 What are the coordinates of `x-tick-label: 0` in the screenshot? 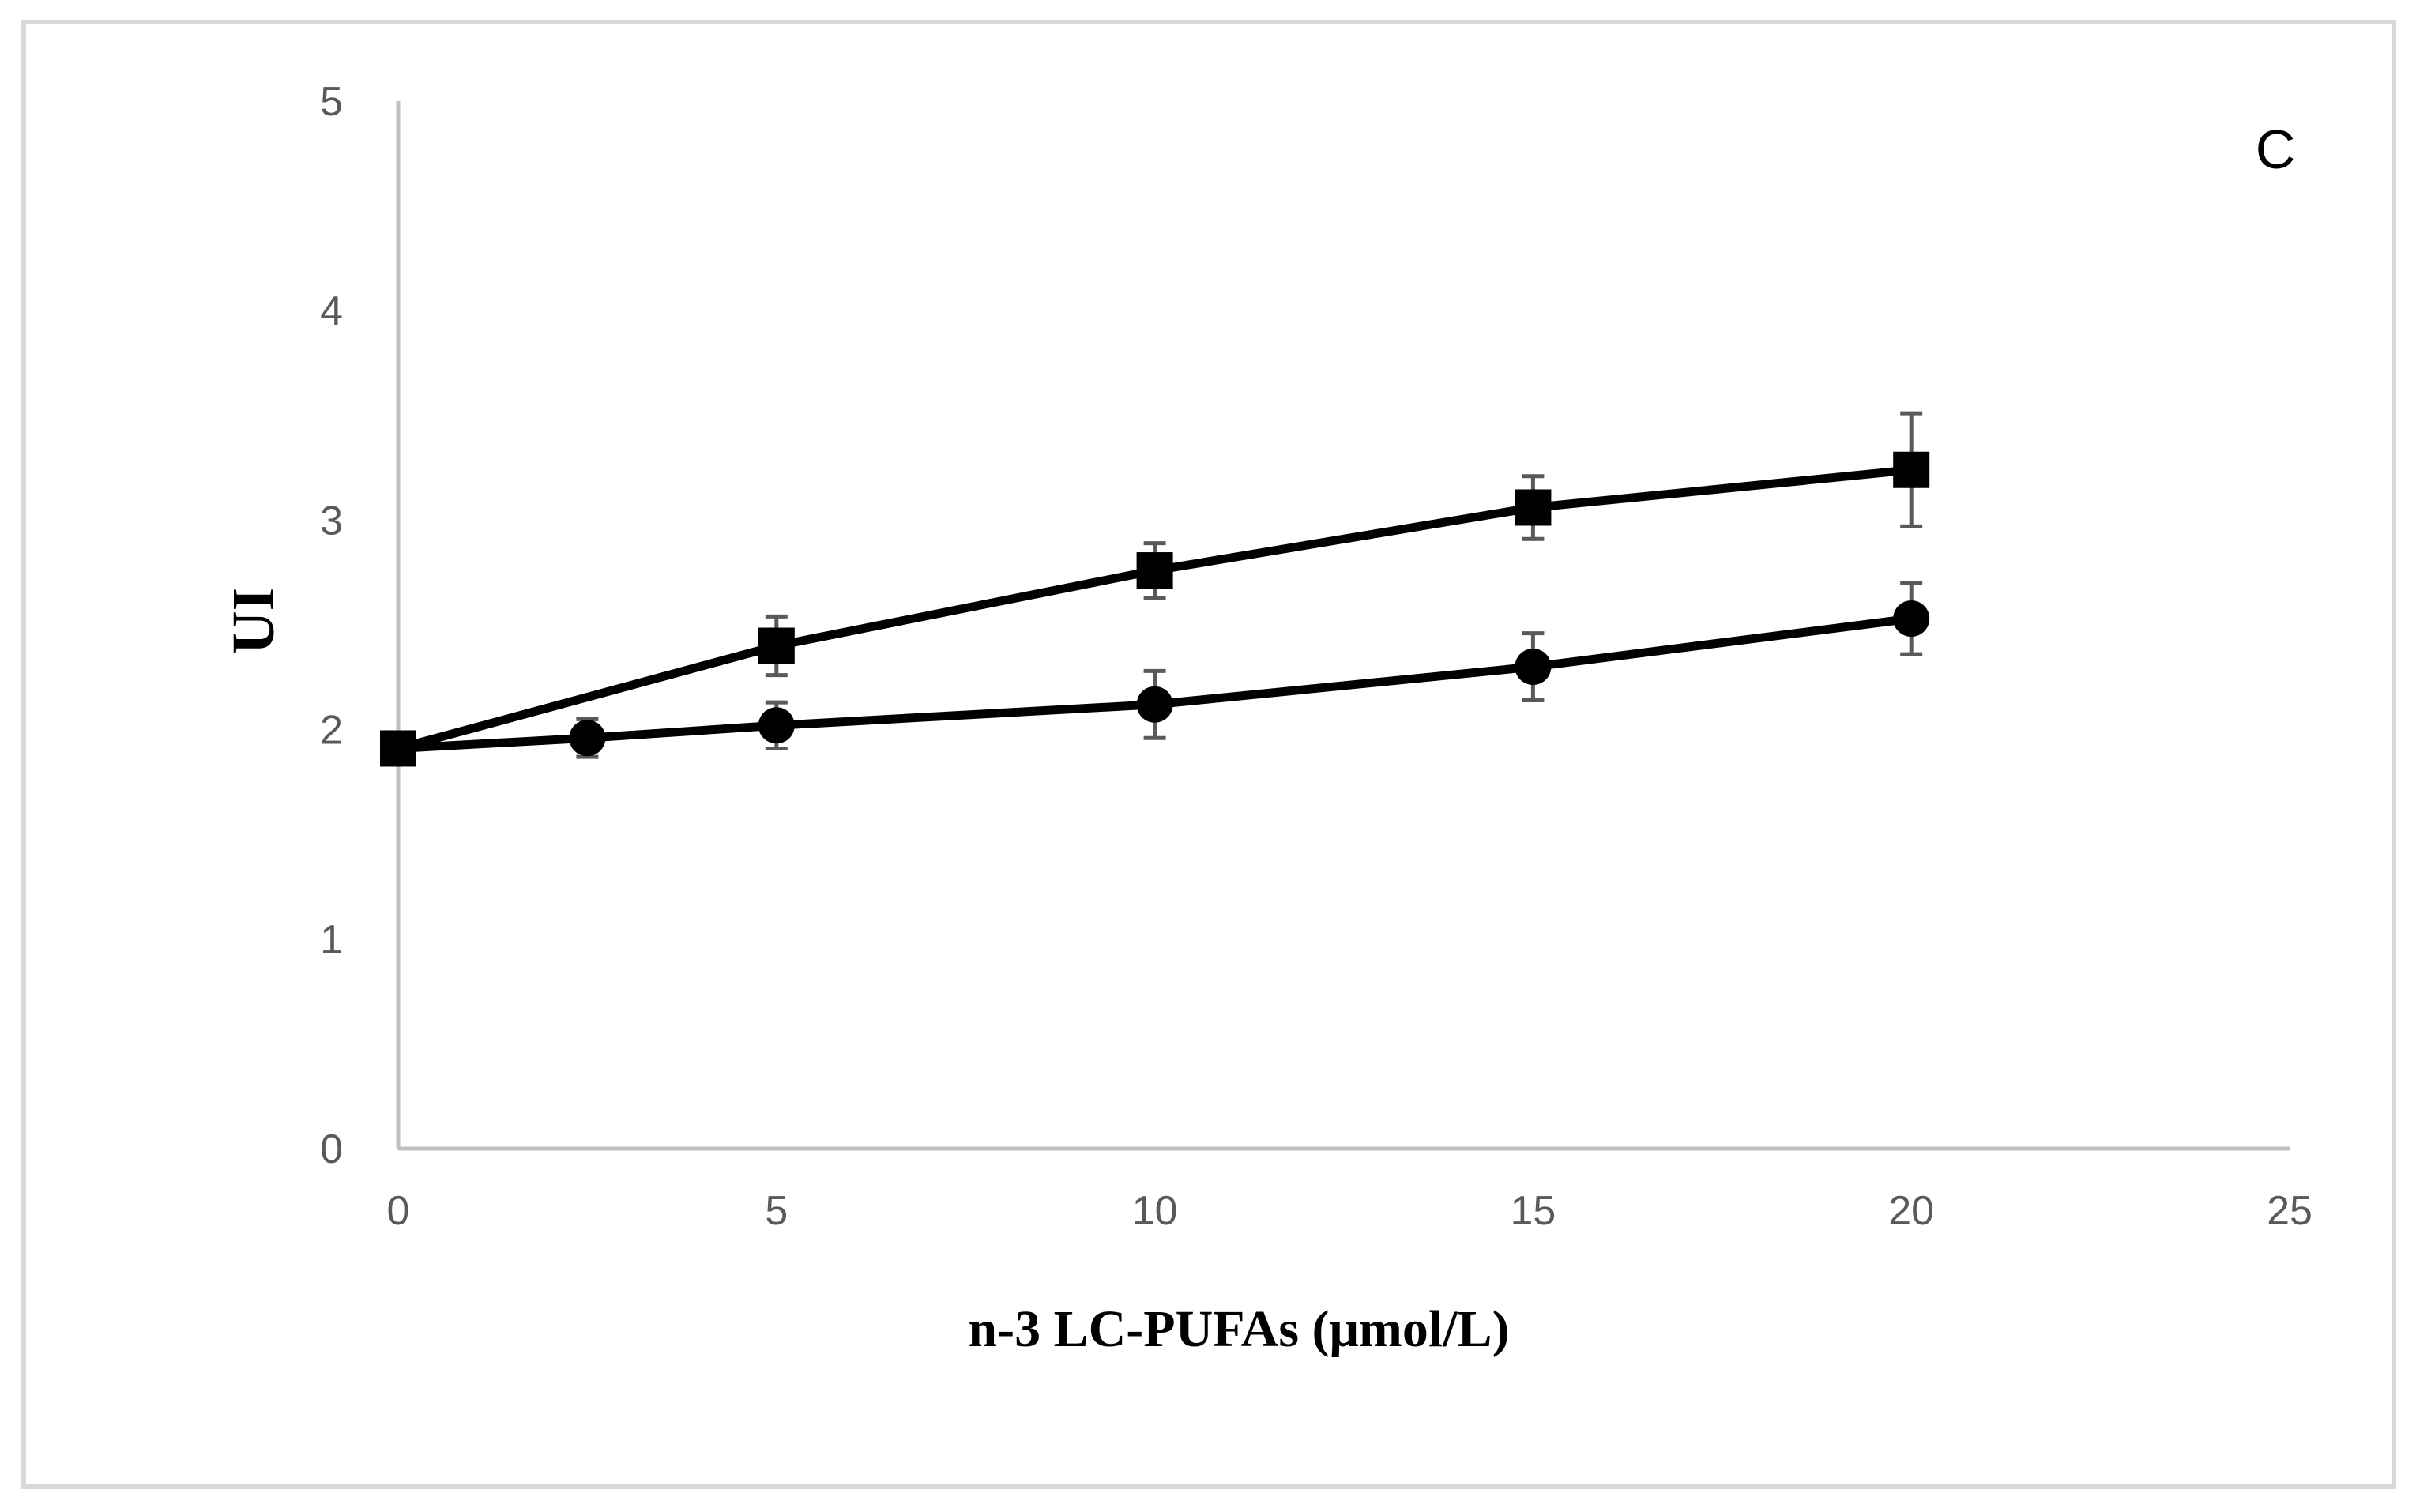 It's located at (398, 1211).